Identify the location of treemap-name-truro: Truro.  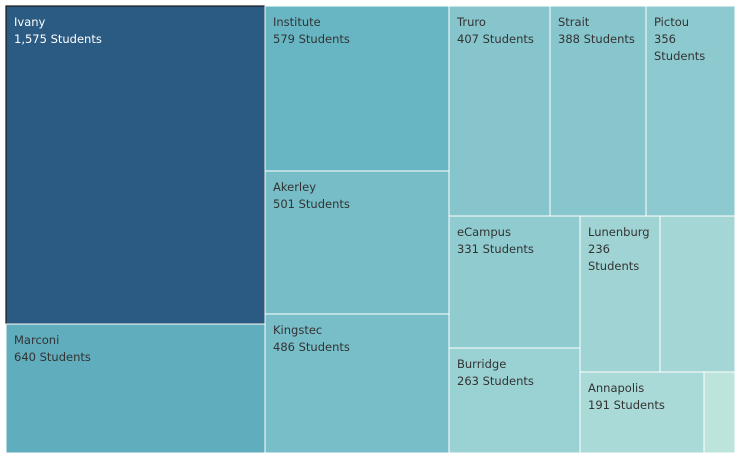
(471, 22).